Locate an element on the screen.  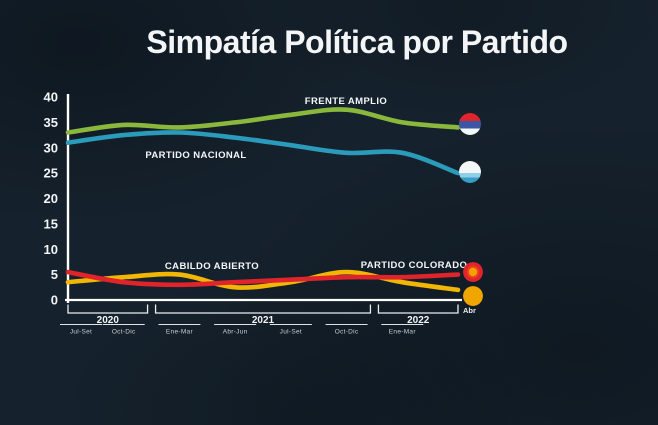
series-label-partido-nacional: PARTIDO NACIONAL is located at coordinates (195, 155).